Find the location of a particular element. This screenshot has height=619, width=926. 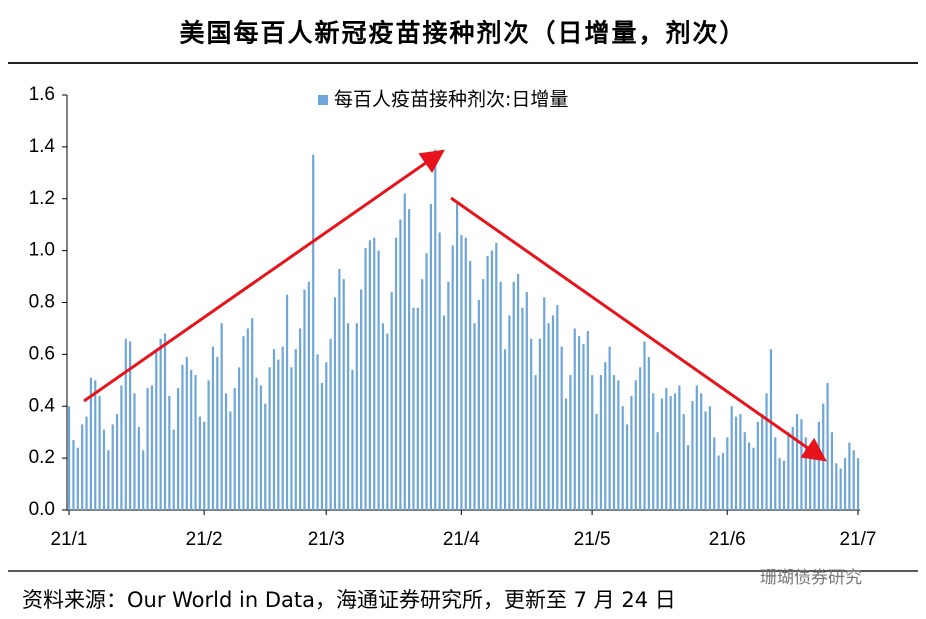

watermark: 珊瑚债券研究 is located at coordinates (811, 578).